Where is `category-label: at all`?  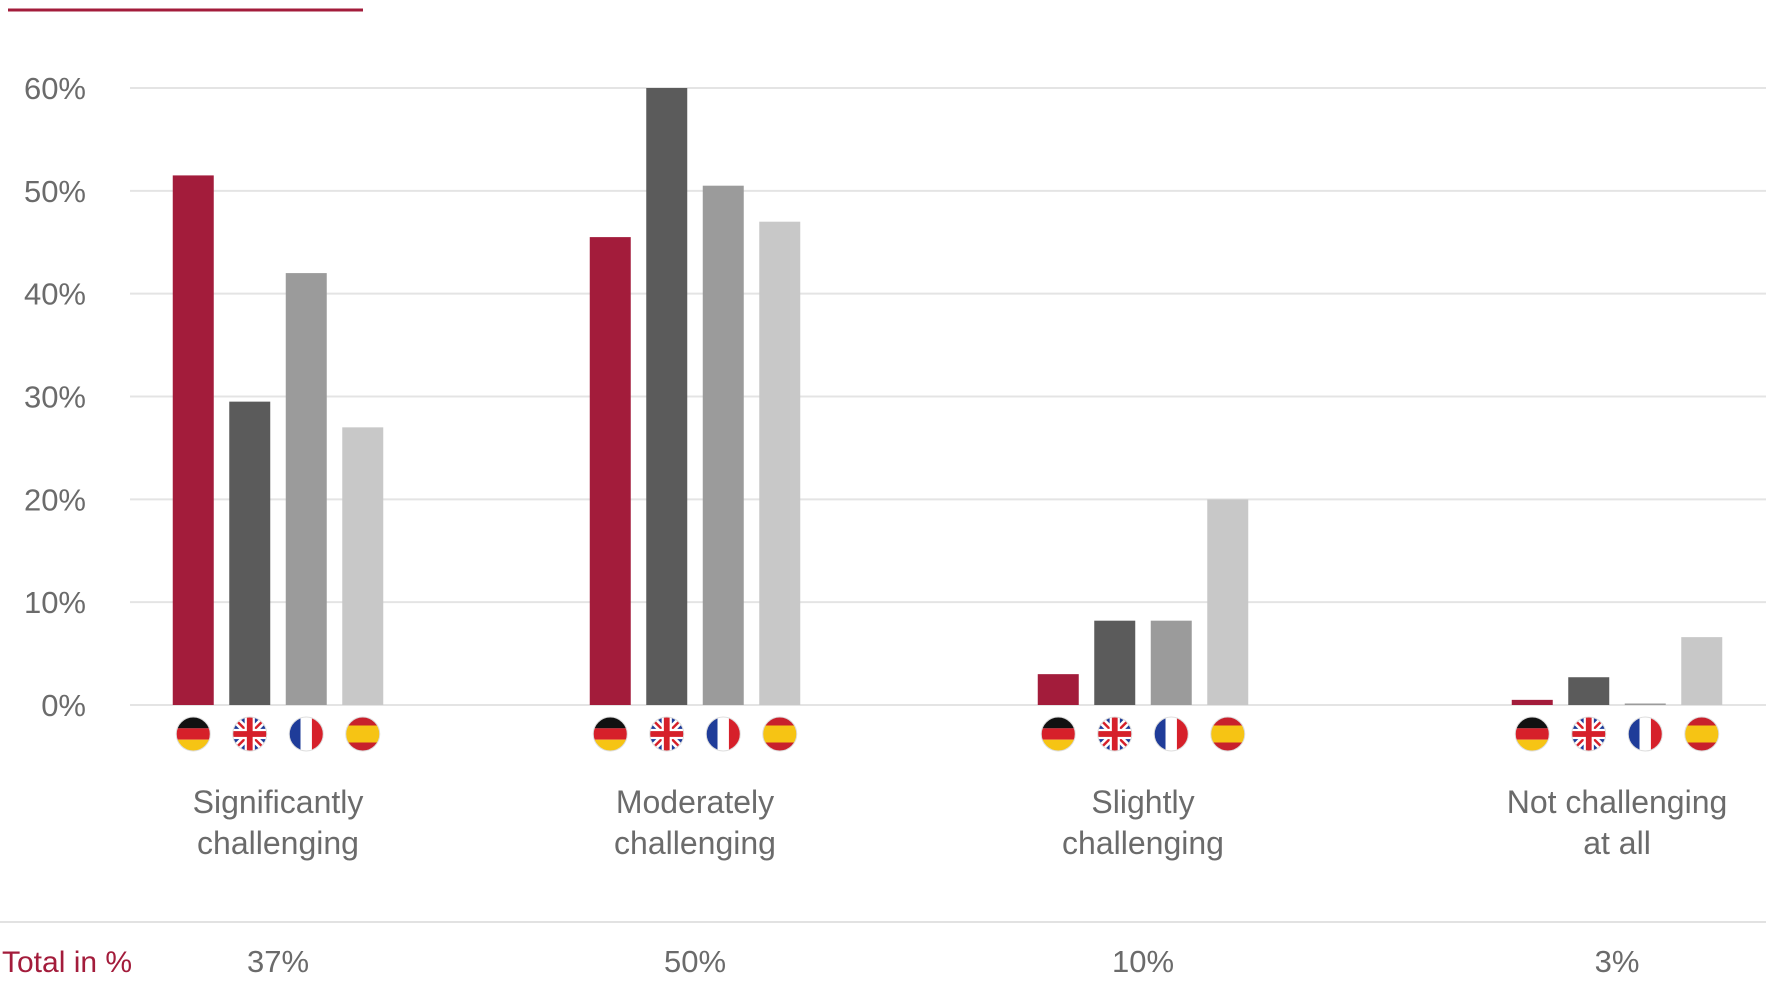 category-label: at all is located at coordinates (1617, 843).